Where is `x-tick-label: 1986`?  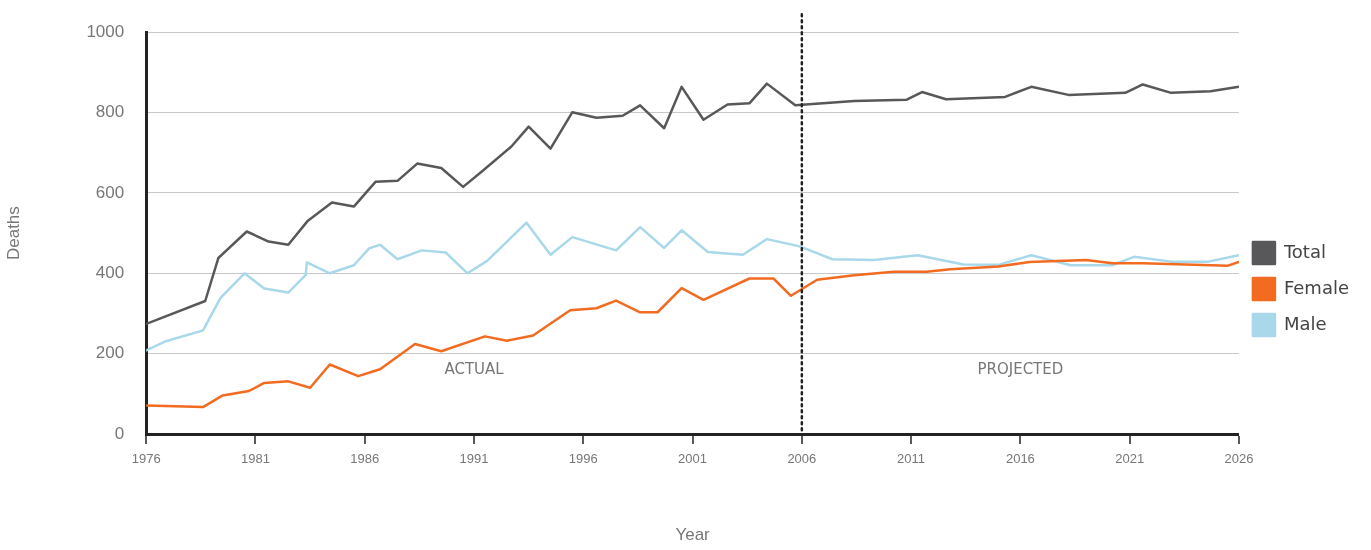
x-tick-label: 1986 is located at coordinates (365, 459).